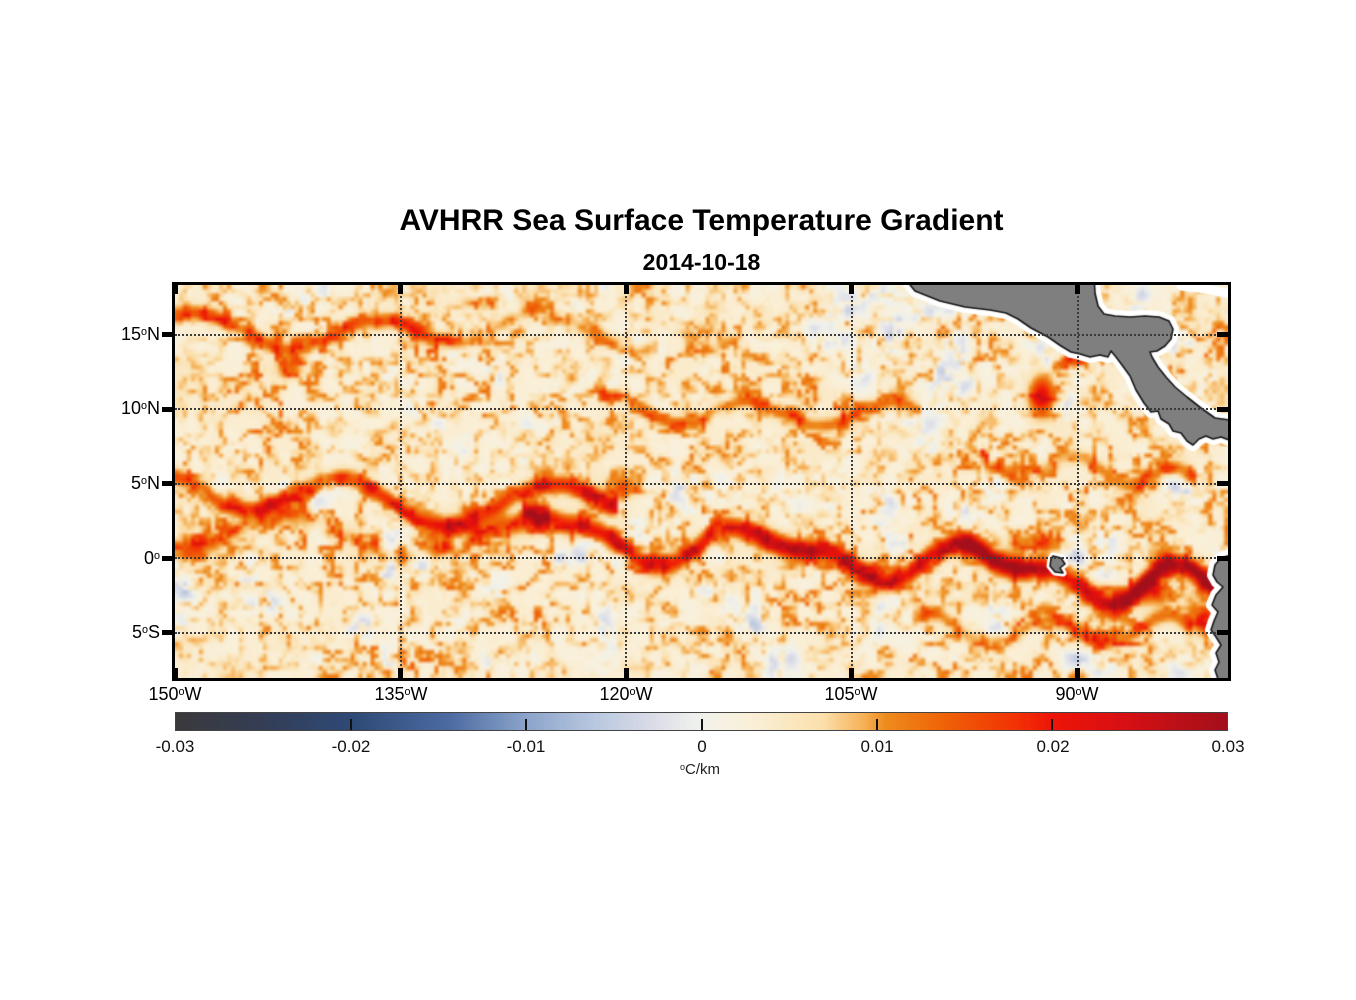 This screenshot has height=1000, width=1356. I want to click on y-tick-label-15n: 15oN, so click(140, 334).